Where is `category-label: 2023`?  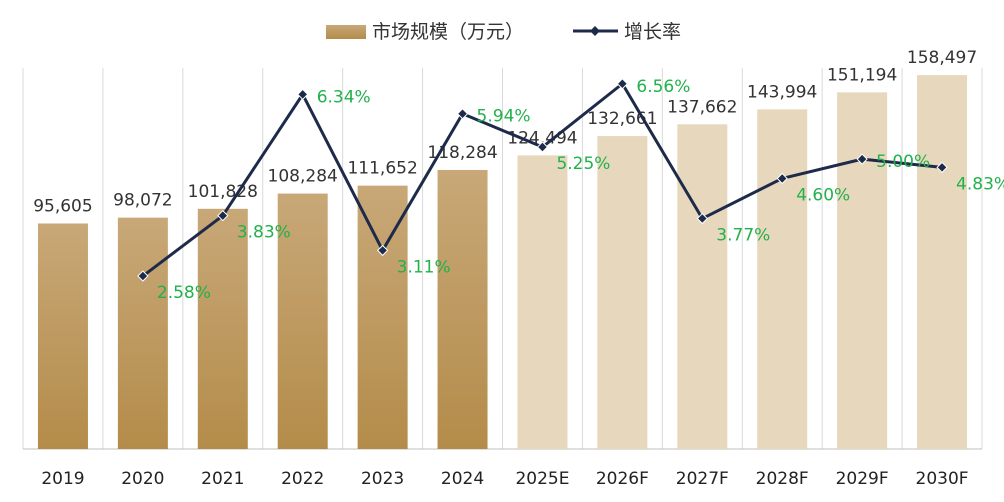
category-label: 2023 is located at coordinates (382, 479).